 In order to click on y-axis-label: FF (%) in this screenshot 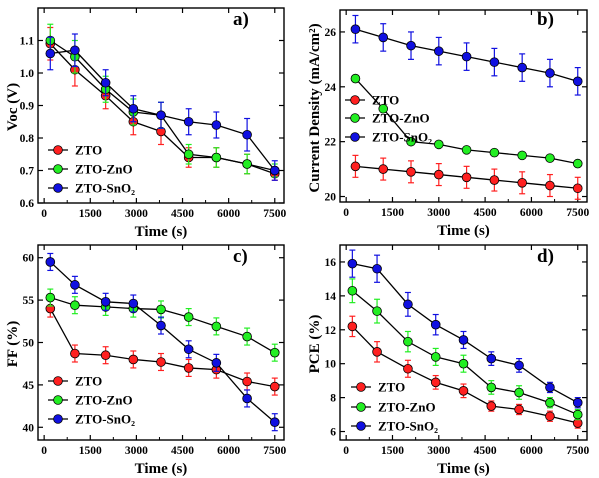, I will do `click(13, 344)`.